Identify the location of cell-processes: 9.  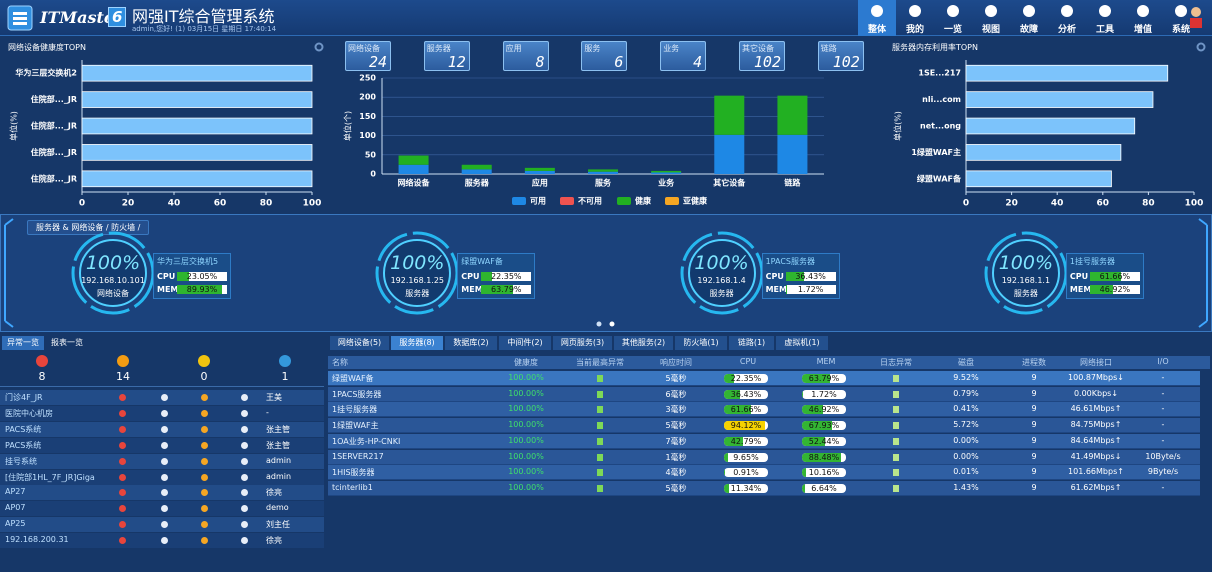
(1034, 456).